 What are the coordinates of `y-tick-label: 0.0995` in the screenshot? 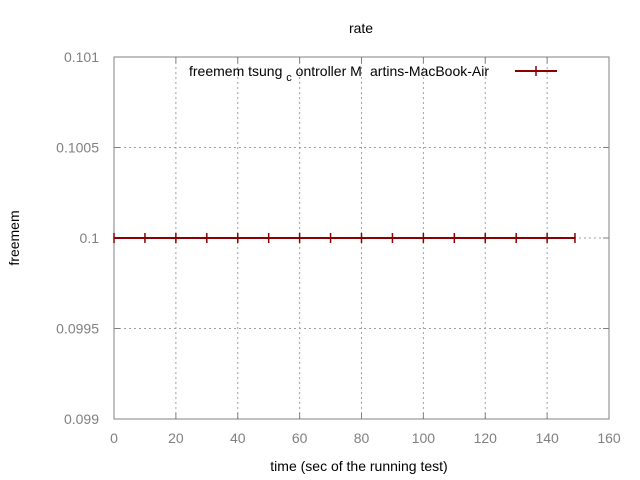 It's located at (77, 329).